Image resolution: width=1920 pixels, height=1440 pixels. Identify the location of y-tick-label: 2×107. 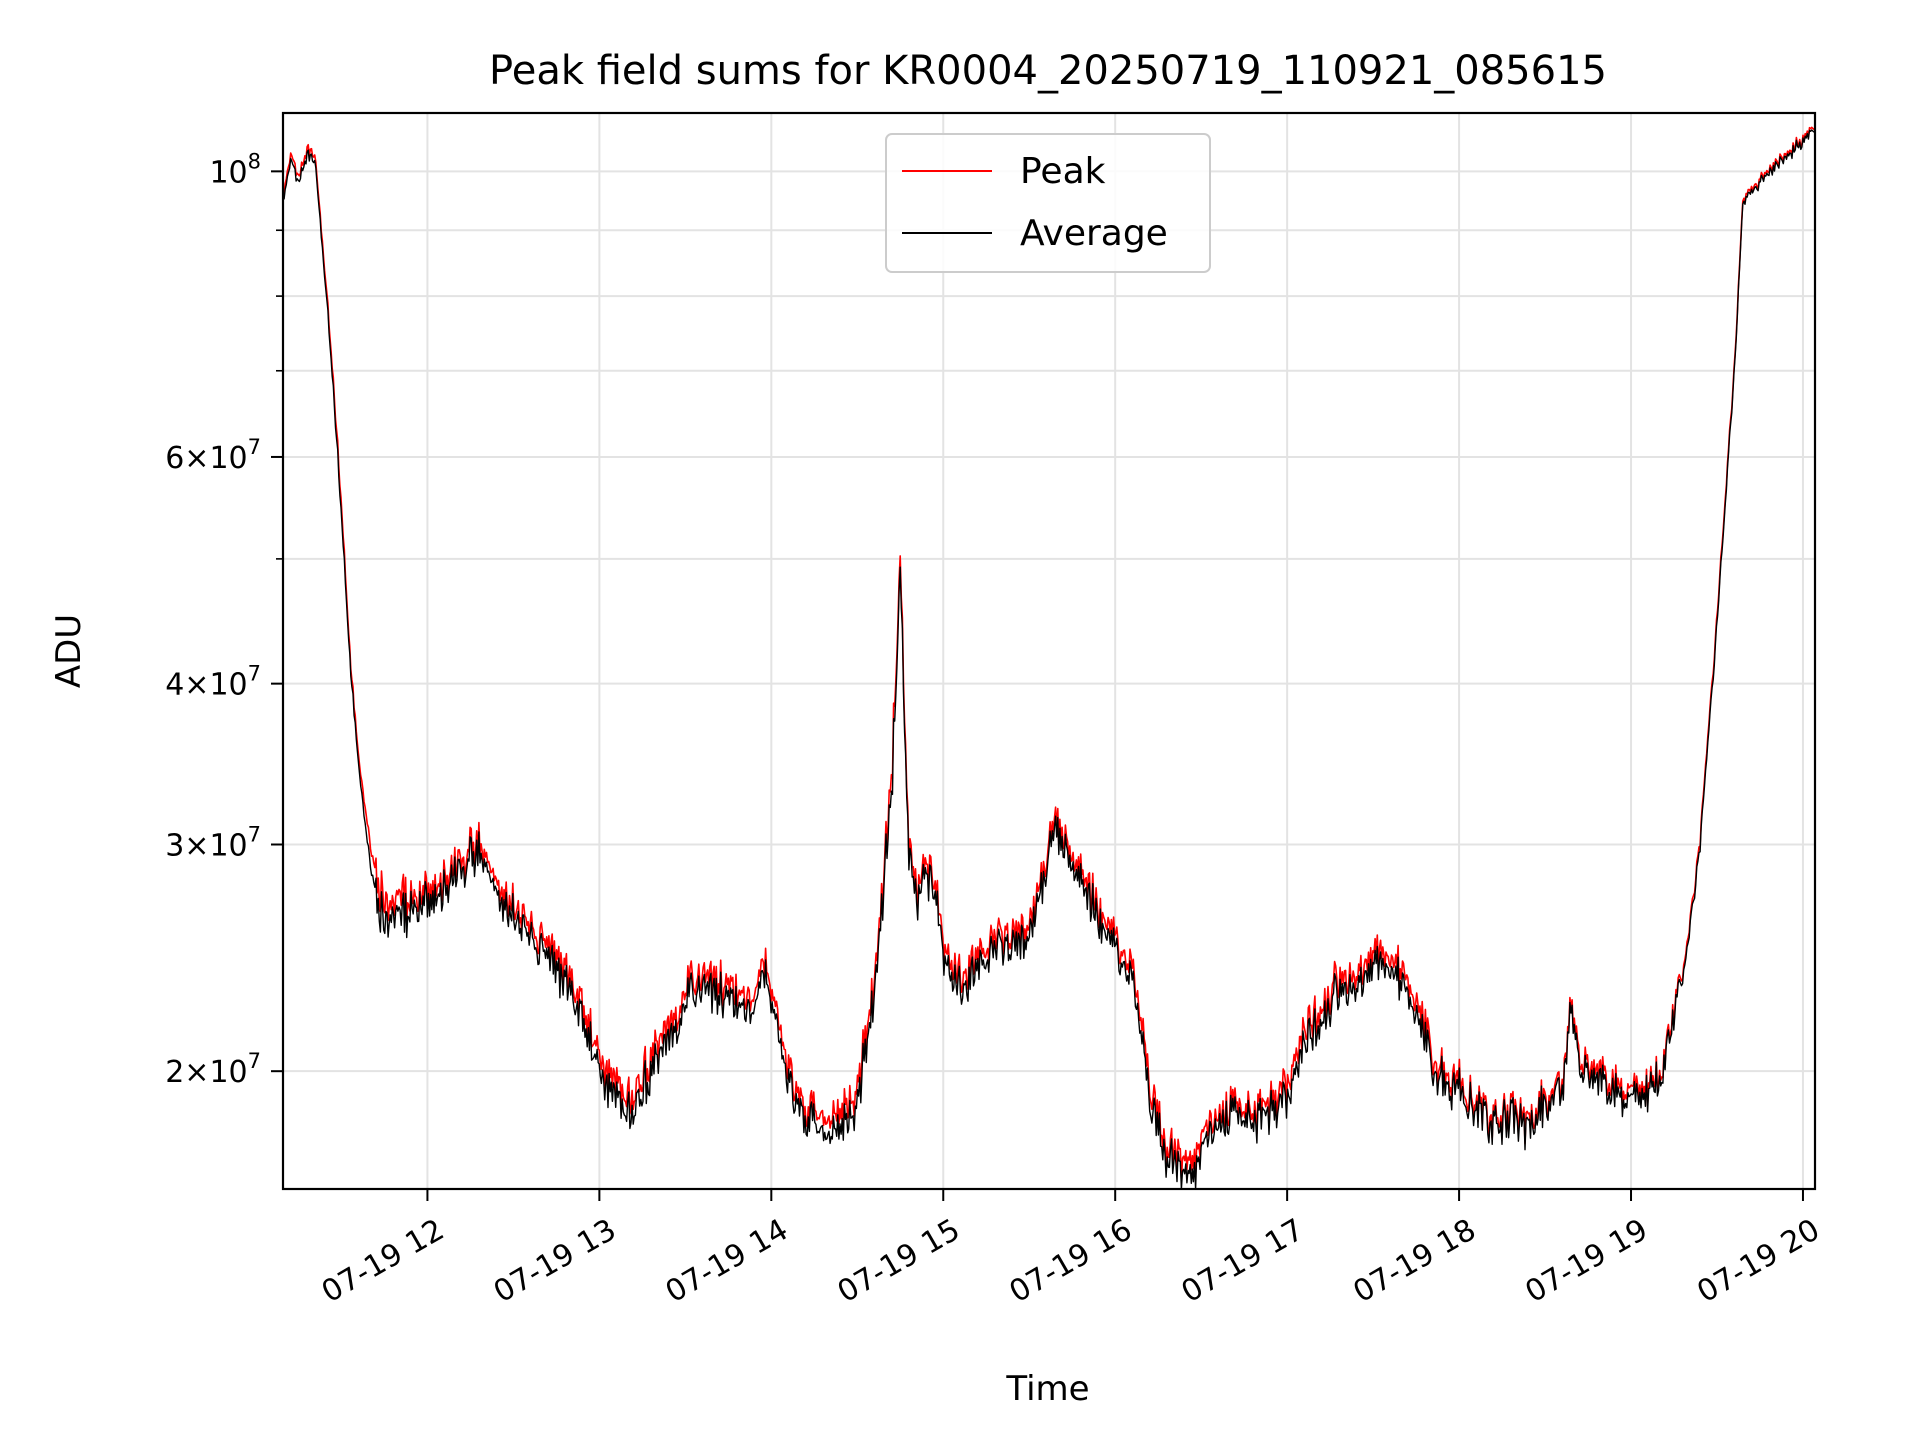
(213, 1069).